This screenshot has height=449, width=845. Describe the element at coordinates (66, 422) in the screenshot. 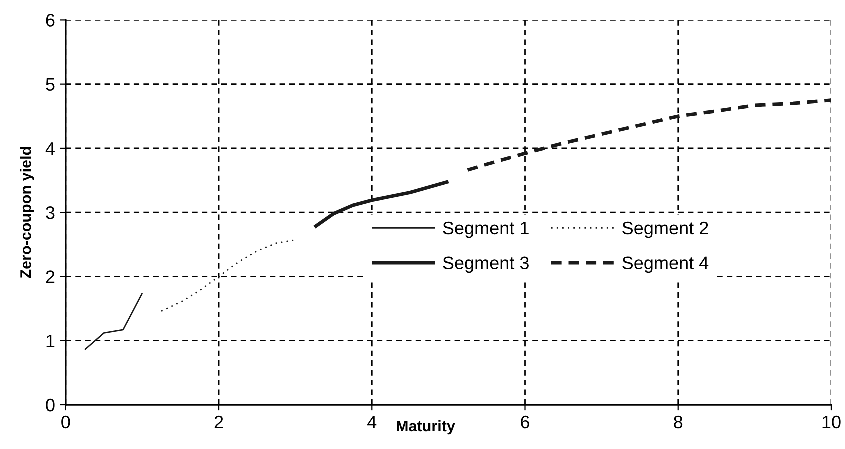

I see `x-tick-label: 0` at that location.